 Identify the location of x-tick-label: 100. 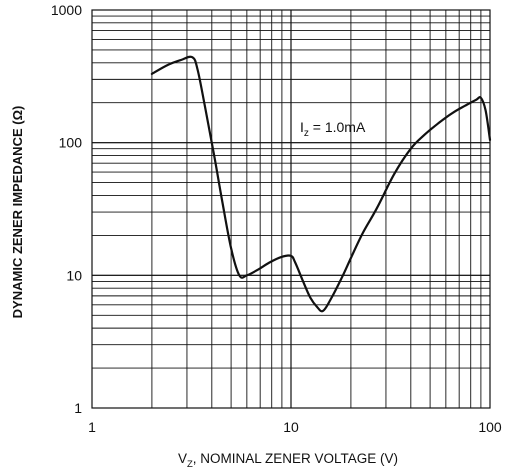
(490, 427).